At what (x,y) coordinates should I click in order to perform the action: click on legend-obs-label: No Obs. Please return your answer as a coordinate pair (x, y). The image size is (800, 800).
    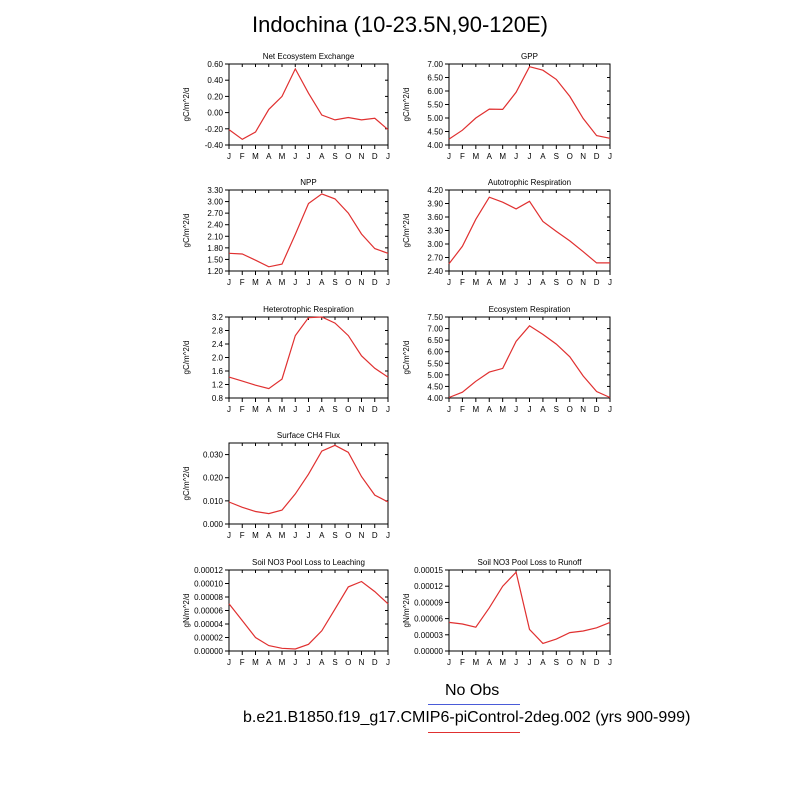
    Looking at the image, I should click on (472, 690).